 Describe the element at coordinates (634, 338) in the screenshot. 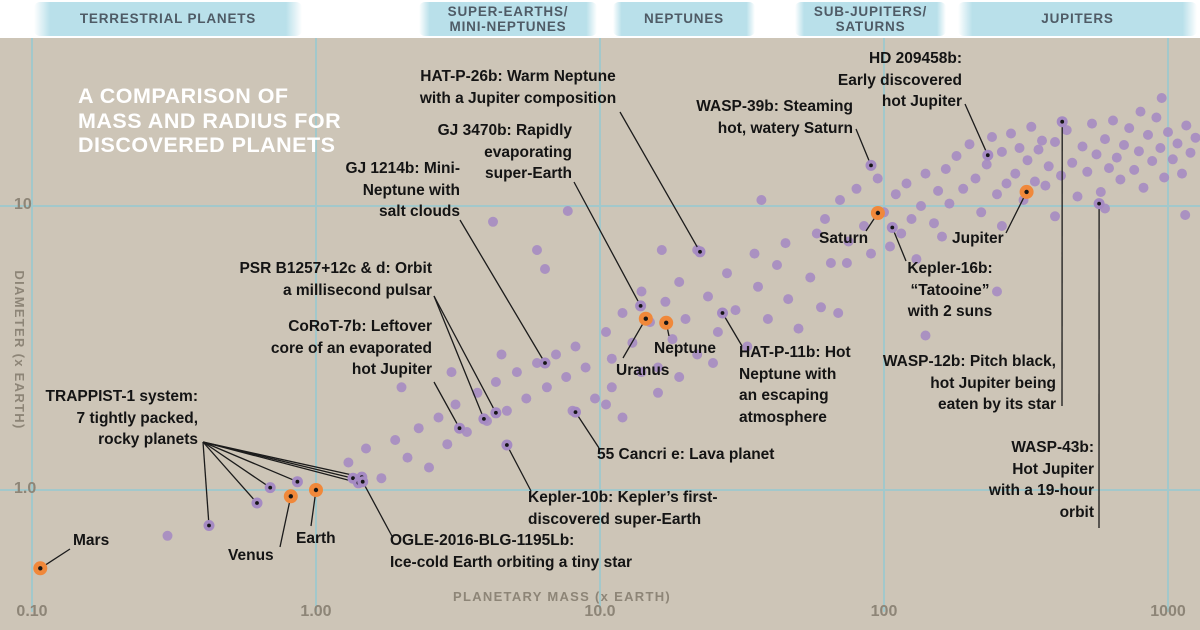

I see `callout-line-uranus` at that location.